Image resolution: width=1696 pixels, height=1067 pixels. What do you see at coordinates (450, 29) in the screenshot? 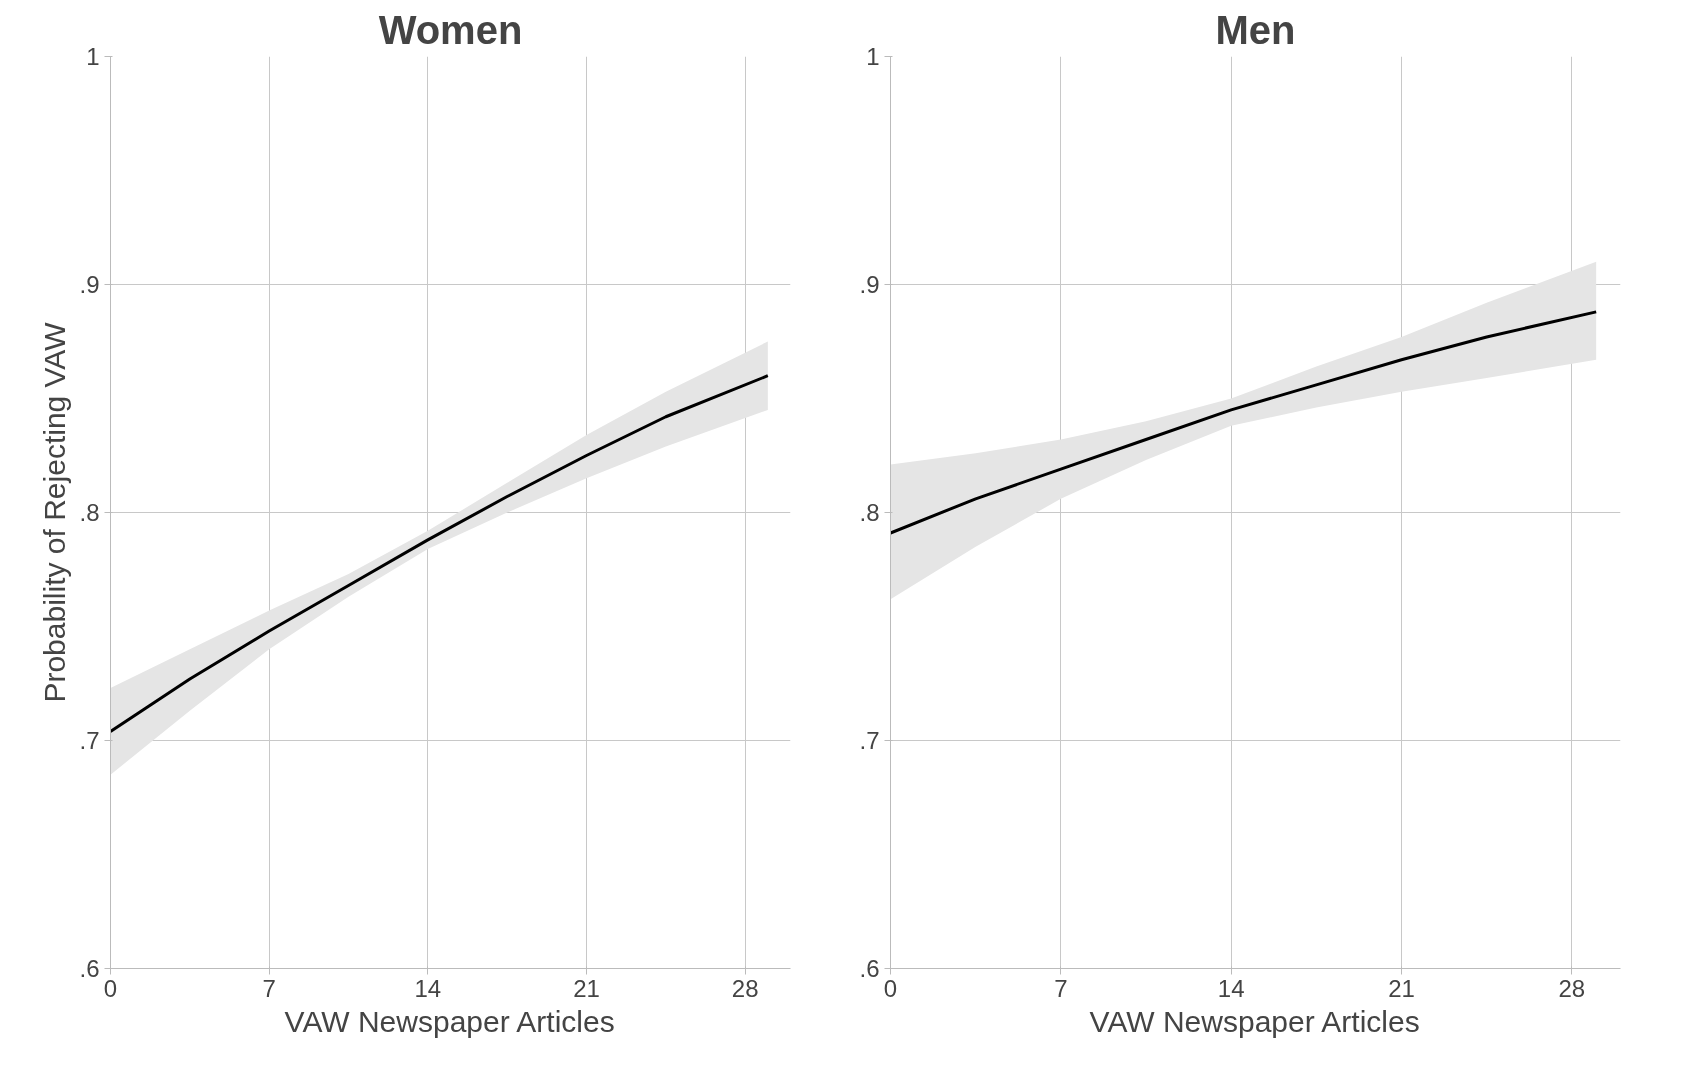
I see `chart-title: Women` at bounding box center [450, 29].